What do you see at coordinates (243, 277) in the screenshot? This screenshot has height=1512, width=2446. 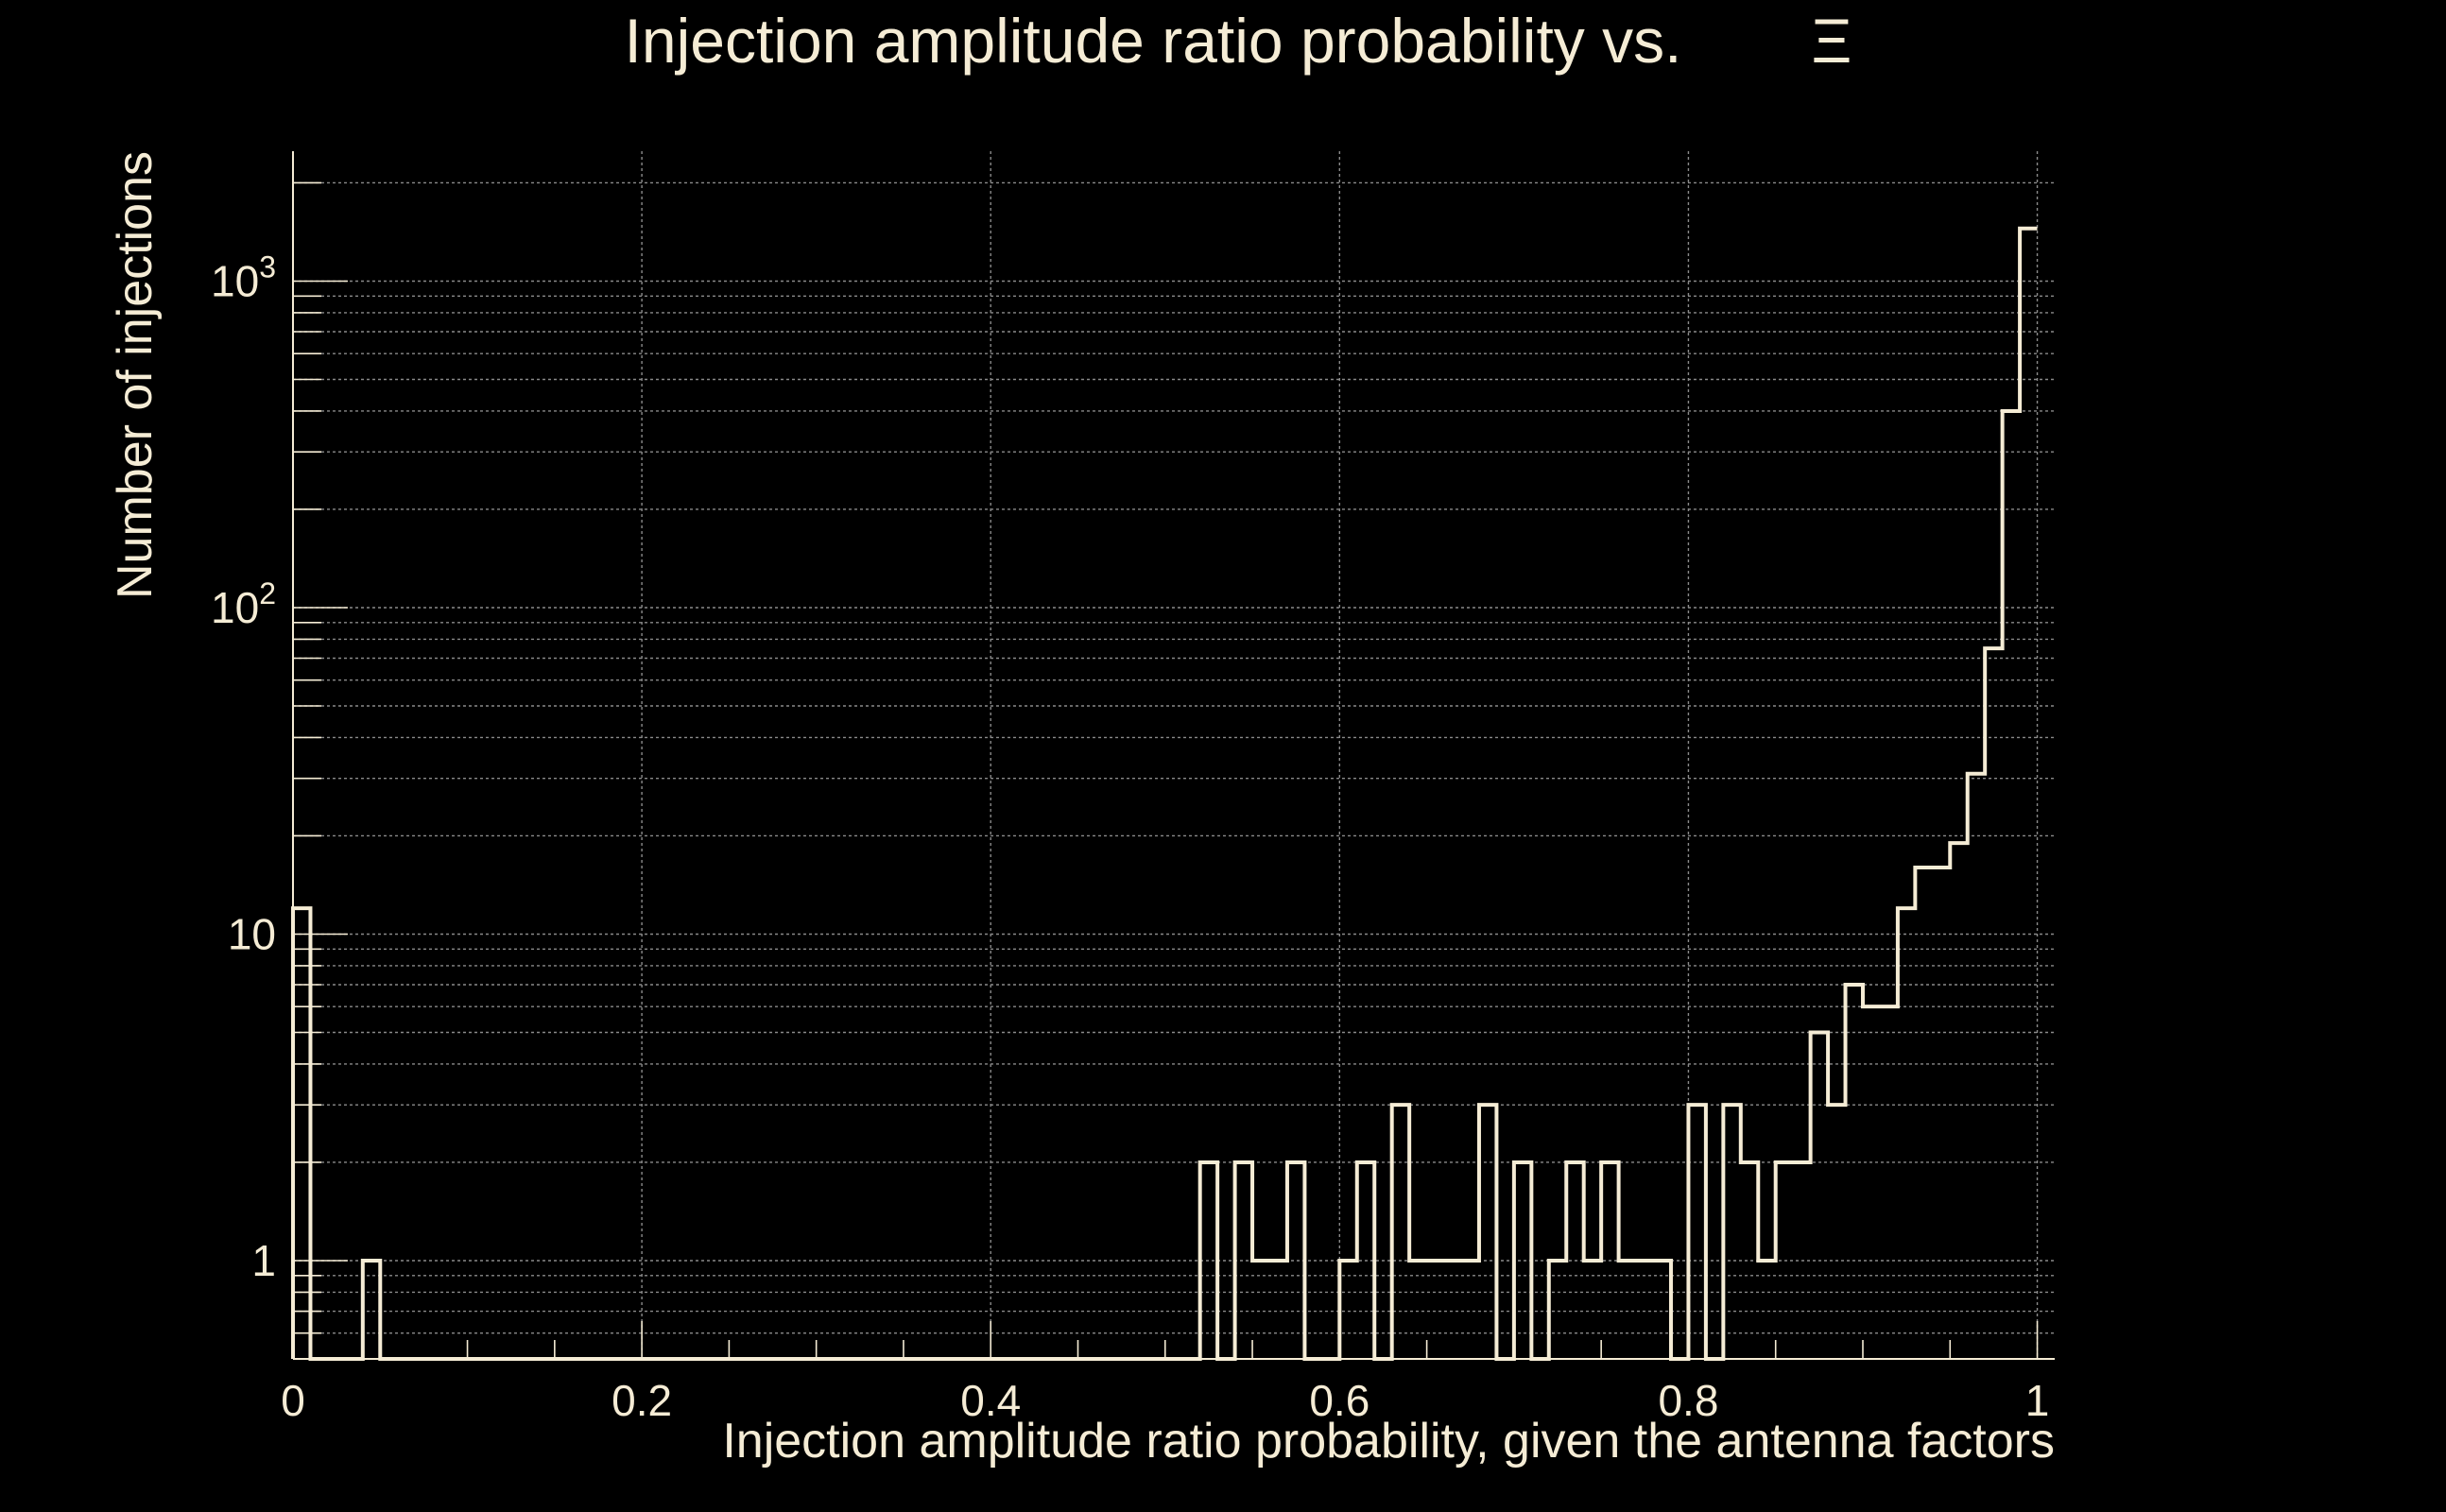 I see `y-tick-label: 10³` at bounding box center [243, 277].